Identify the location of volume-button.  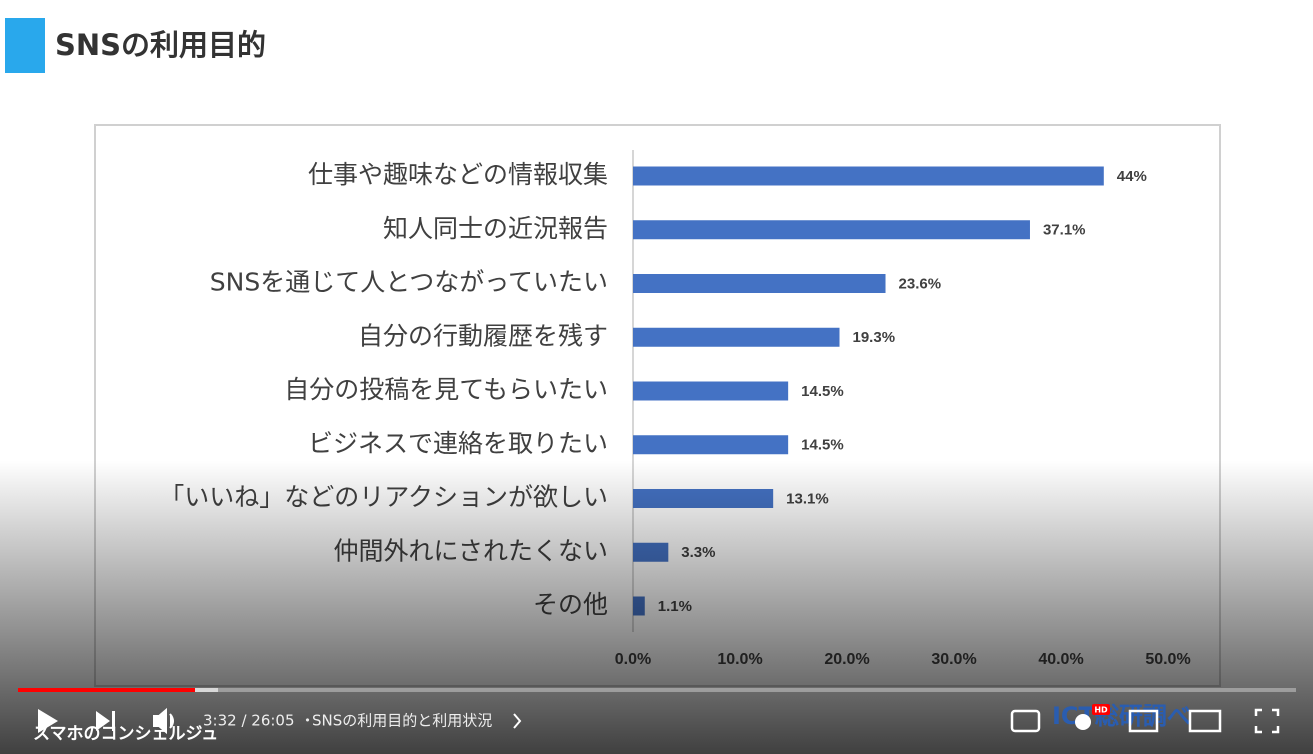
(163, 721).